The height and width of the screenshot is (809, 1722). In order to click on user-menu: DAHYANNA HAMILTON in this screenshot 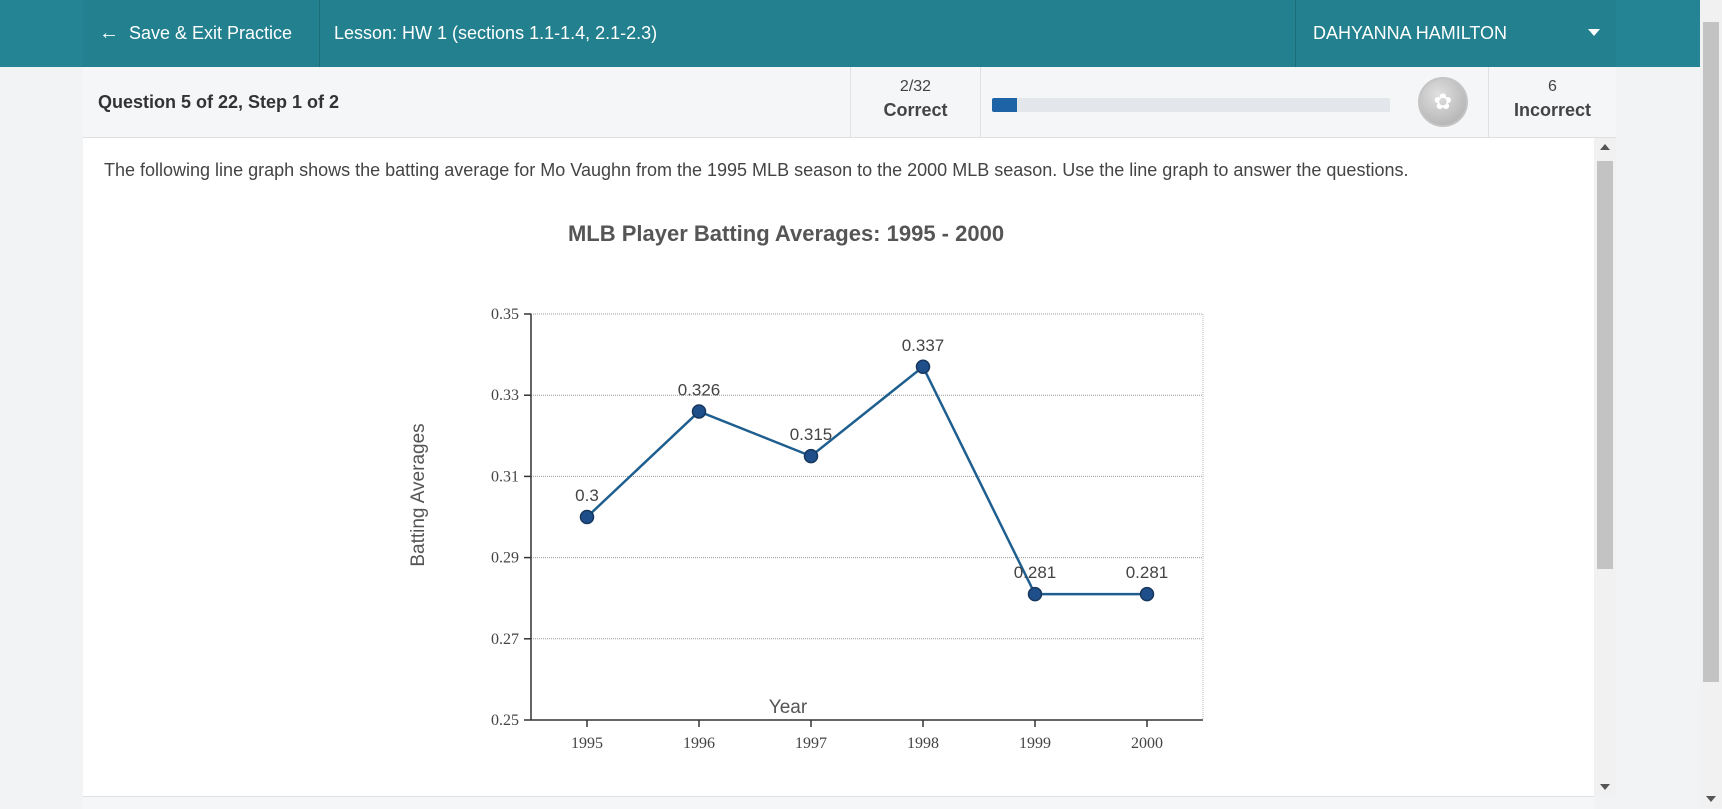, I will do `click(1455, 33)`.